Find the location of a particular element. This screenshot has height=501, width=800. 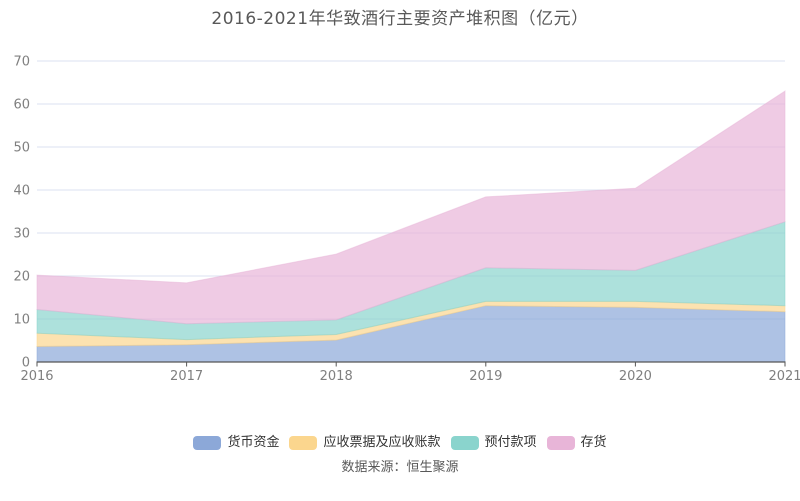

x-axis-tick-label: 2018 is located at coordinates (336, 376).